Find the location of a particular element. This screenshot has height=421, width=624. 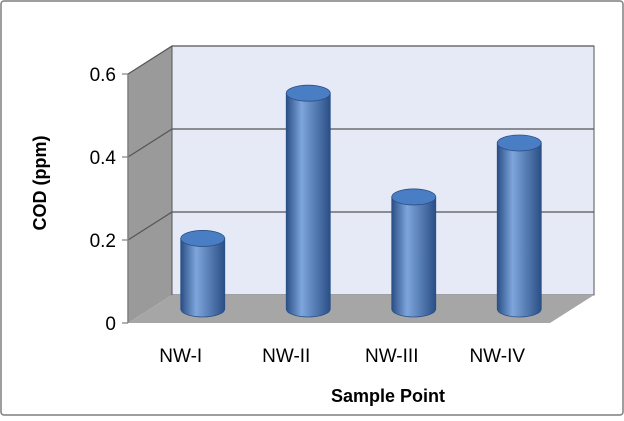

y-tick-label: 0.6 is located at coordinates (103, 75).